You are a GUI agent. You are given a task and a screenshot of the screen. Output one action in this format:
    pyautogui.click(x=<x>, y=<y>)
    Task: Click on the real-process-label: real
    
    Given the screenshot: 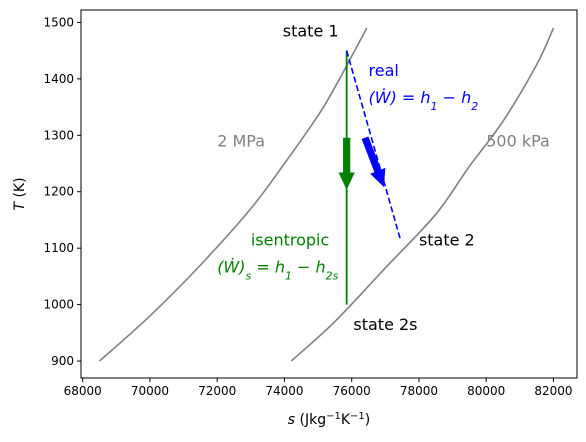 What is the action you would take?
    pyautogui.click(x=384, y=70)
    